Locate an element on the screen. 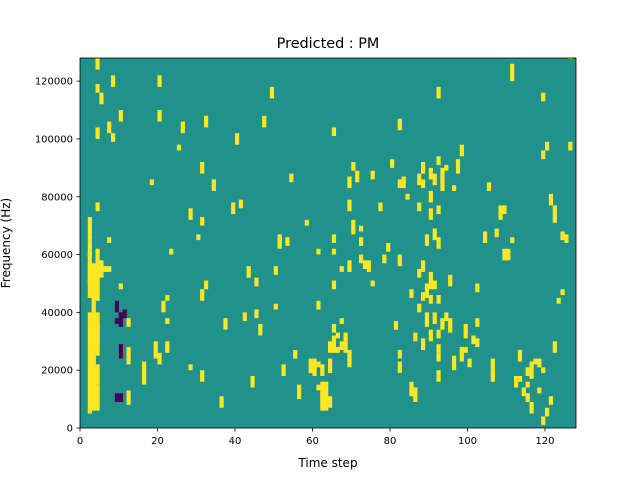 This screenshot has width=640, height=484. y-tick-label-1: 20000 is located at coordinates (57, 371).